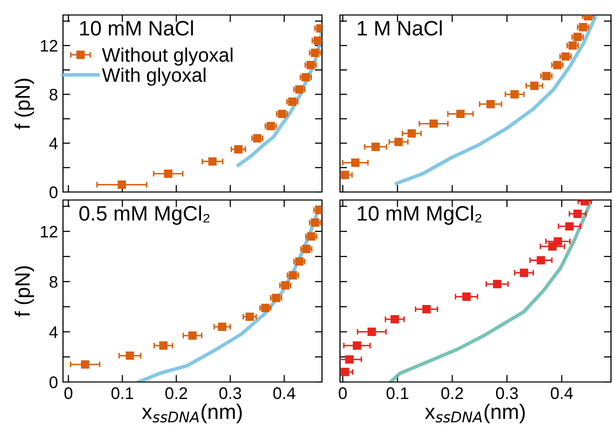 The image size is (615, 436). What do you see at coordinates (400, 28) in the screenshot?
I see `annotation: 1 M NaCl` at bounding box center [400, 28].